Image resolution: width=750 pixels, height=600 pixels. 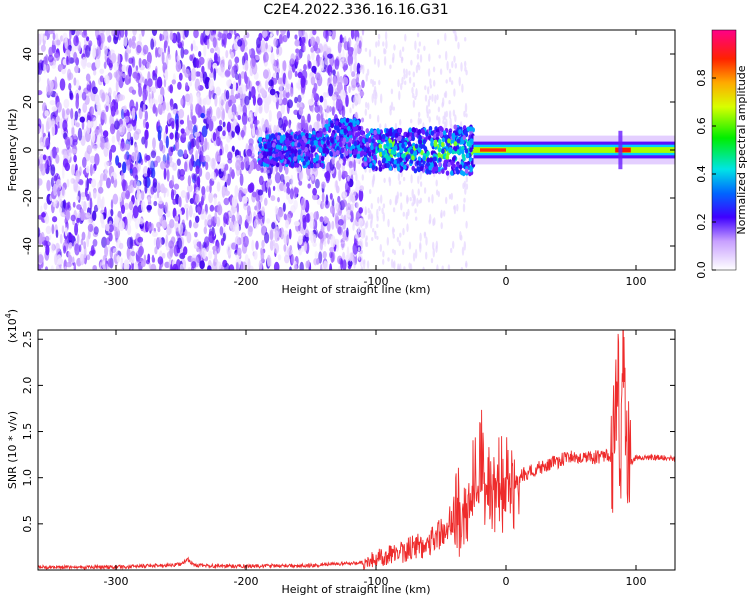 What do you see at coordinates (701, 270) in the screenshot?
I see `colorbar-tick-label: 0.0` at bounding box center [701, 270].